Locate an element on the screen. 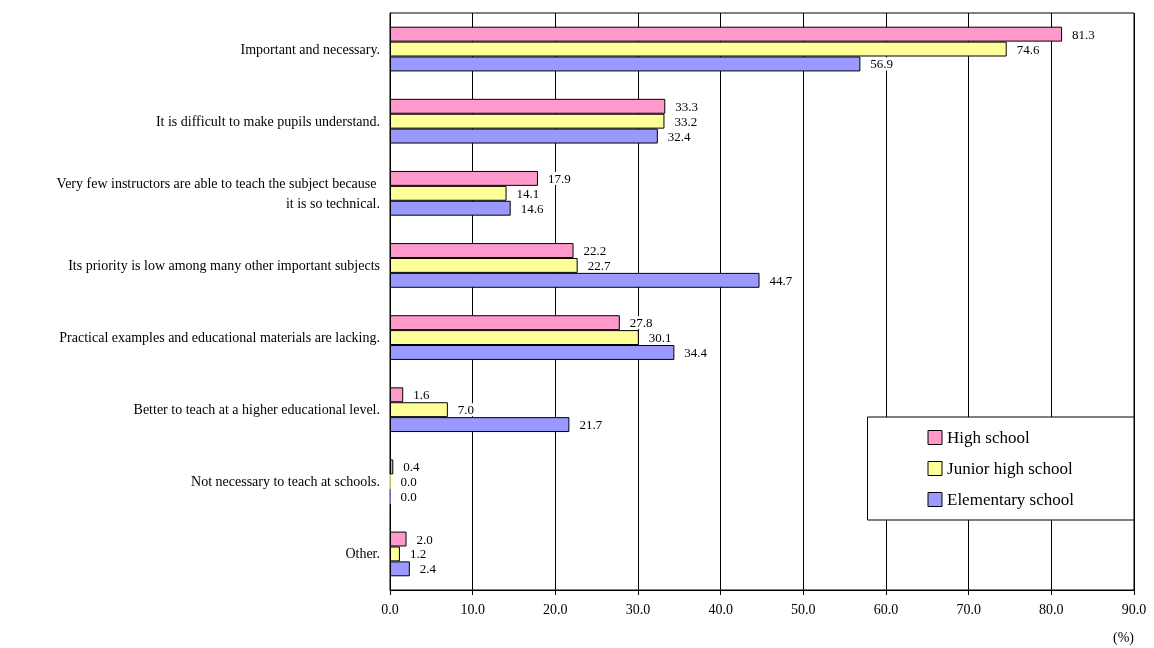 The width and height of the screenshot is (1154, 648). y-tick-label: Other. is located at coordinates (362, 554).